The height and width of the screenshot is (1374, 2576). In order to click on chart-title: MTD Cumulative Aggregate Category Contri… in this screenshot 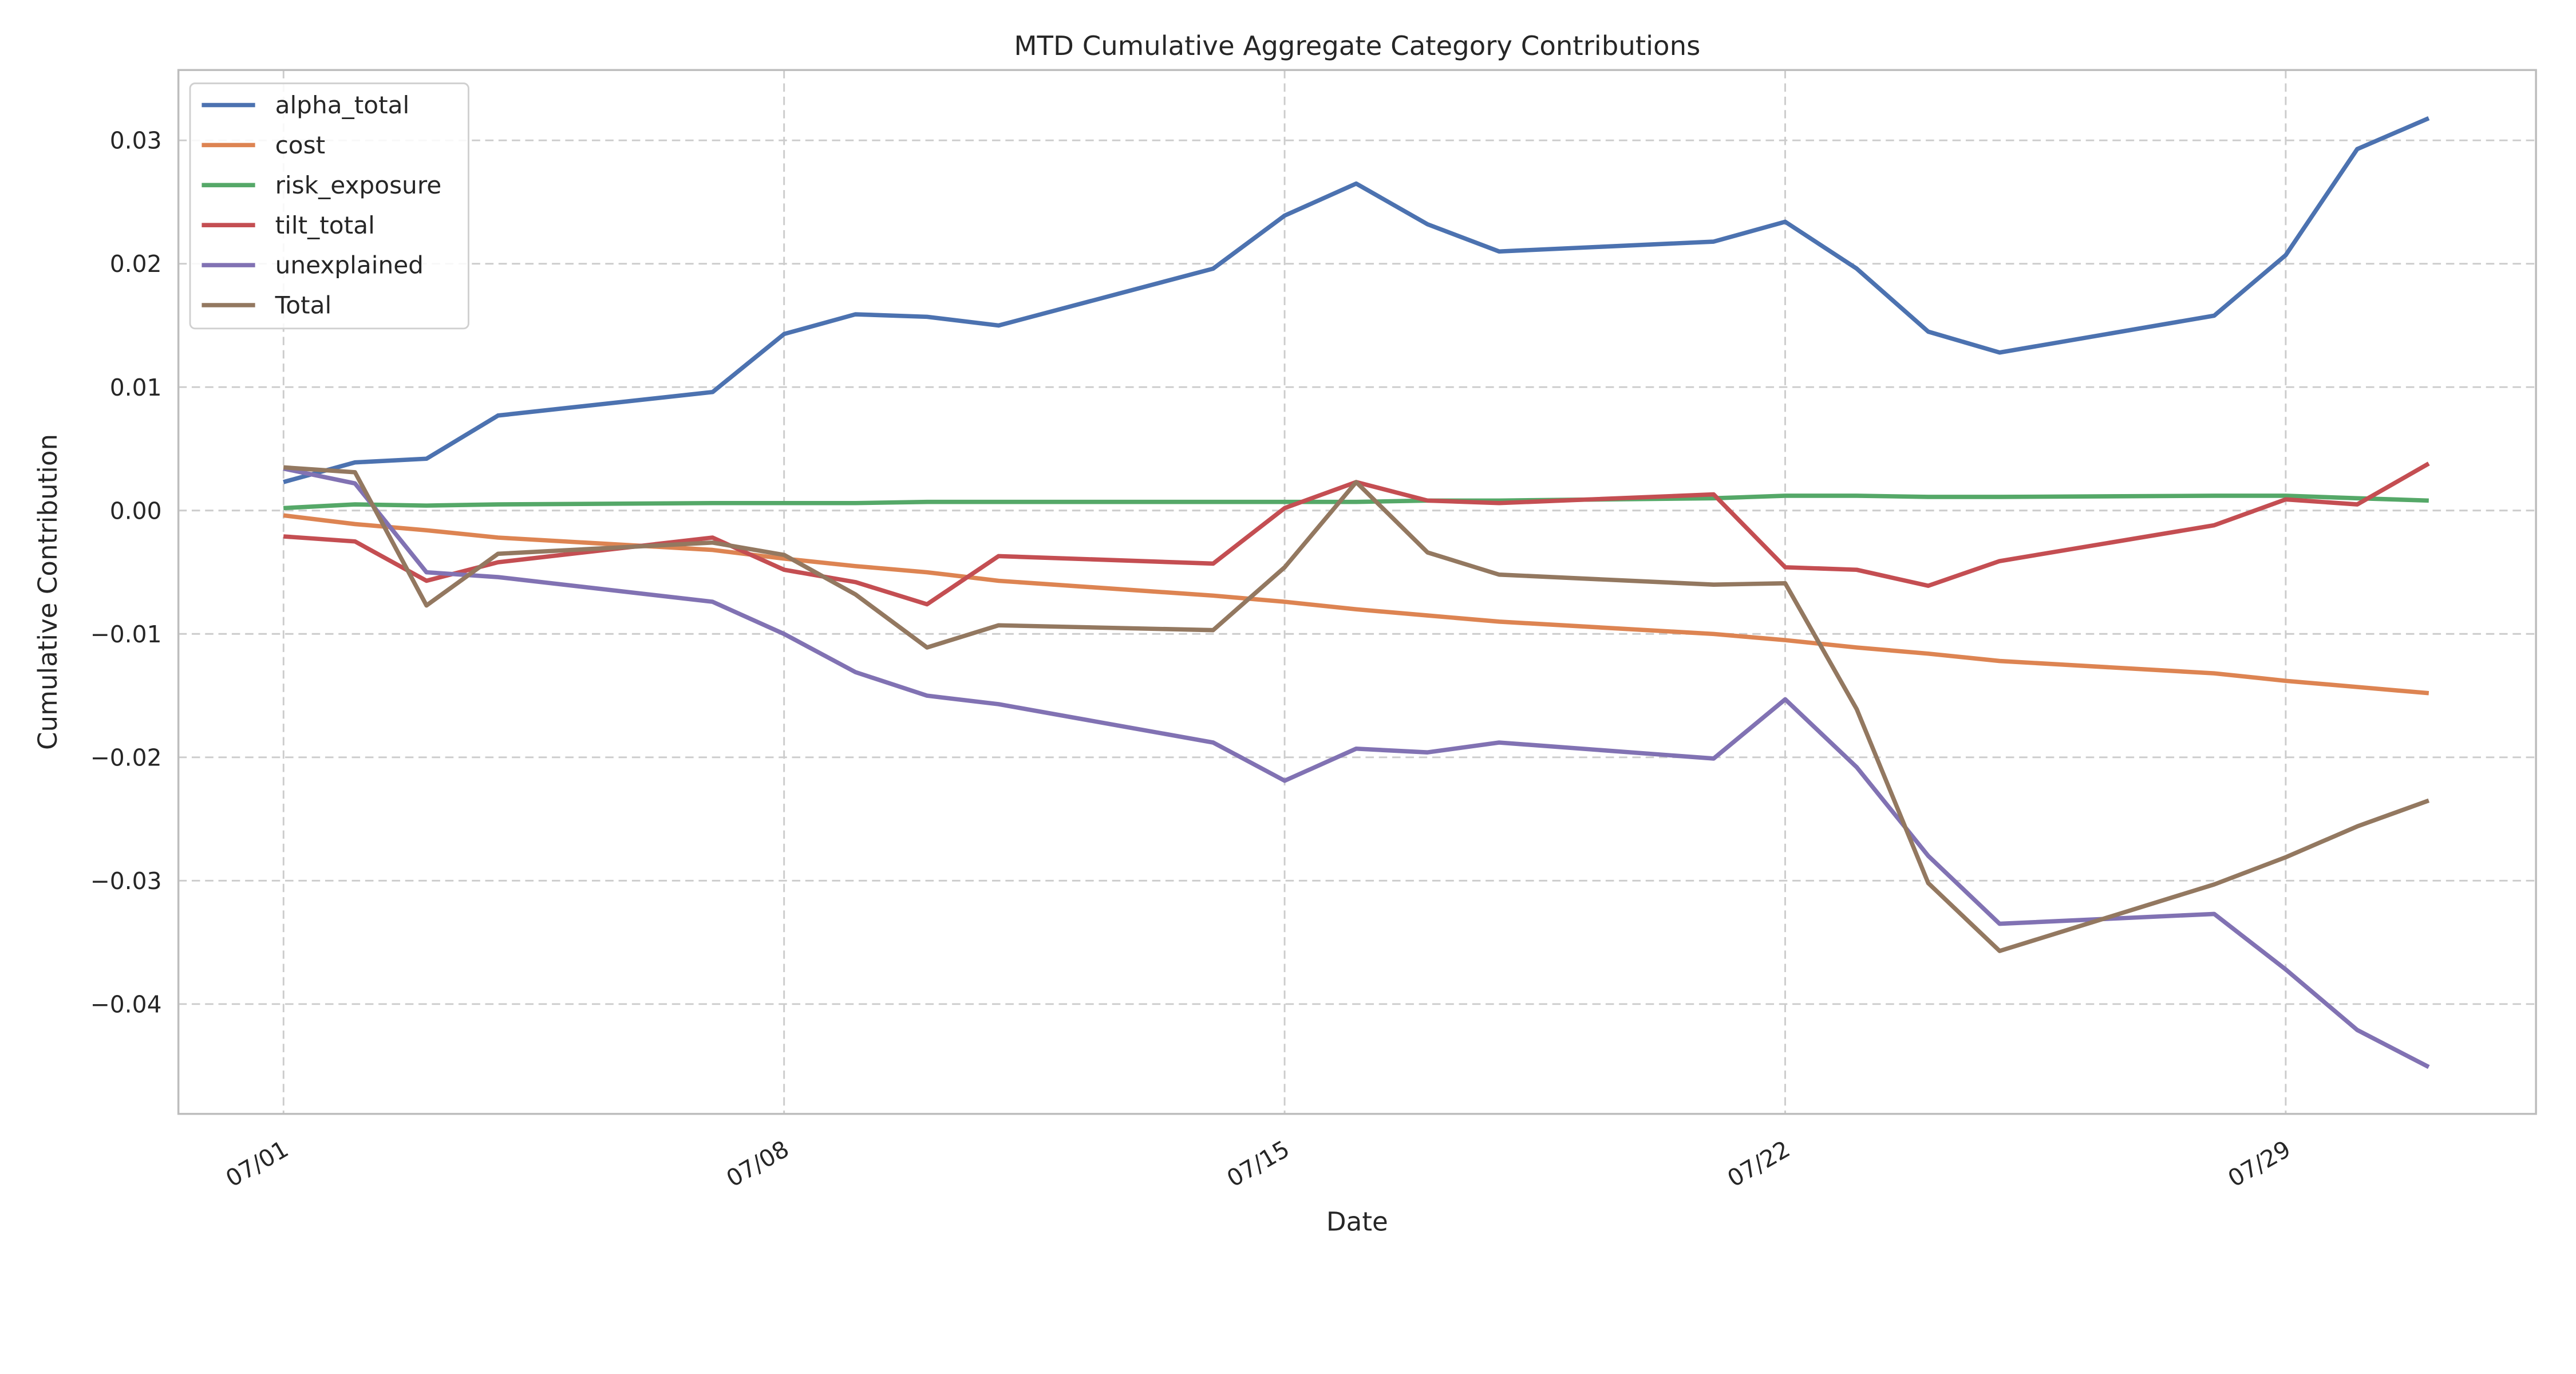, I will do `click(1357, 45)`.